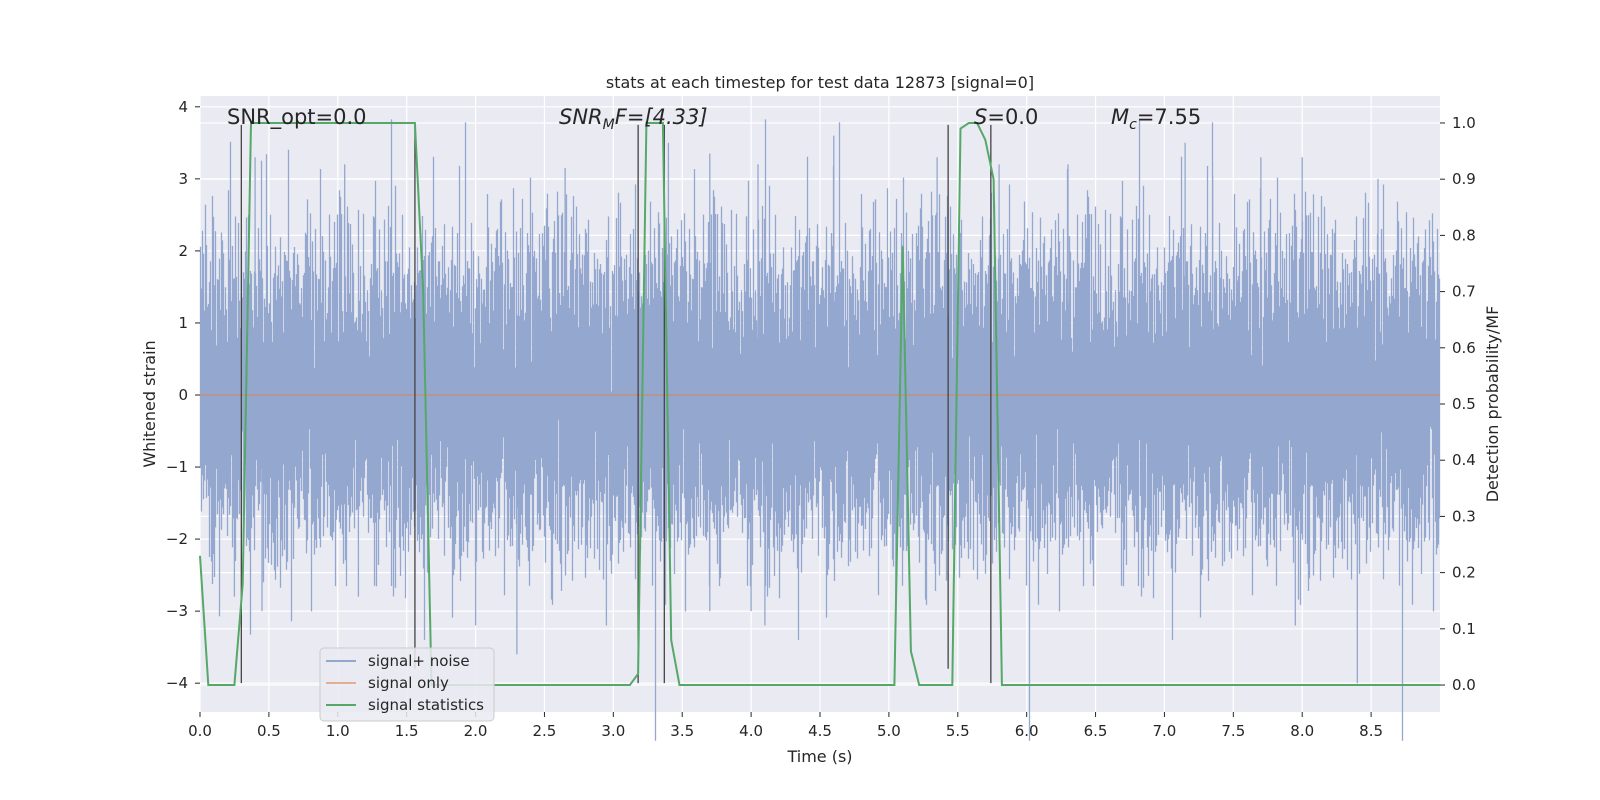 The height and width of the screenshot is (800, 1600). What do you see at coordinates (200, 731) in the screenshot?
I see `x-tick-label: 0.0` at bounding box center [200, 731].